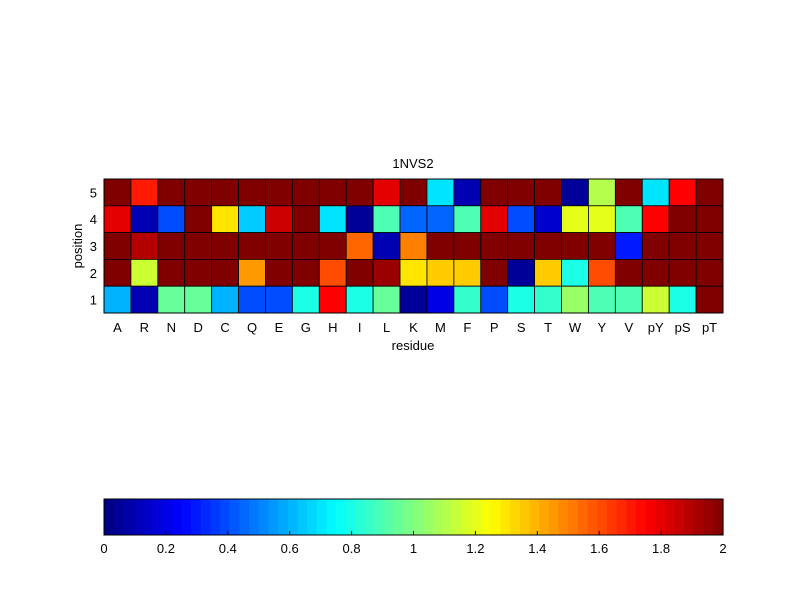 The width and height of the screenshot is (800, 600). What do you see at coordinates (290, 548) in the screenshot?
I see `colorbar-tick-label: 0.6` at bounding box center [290, 548].